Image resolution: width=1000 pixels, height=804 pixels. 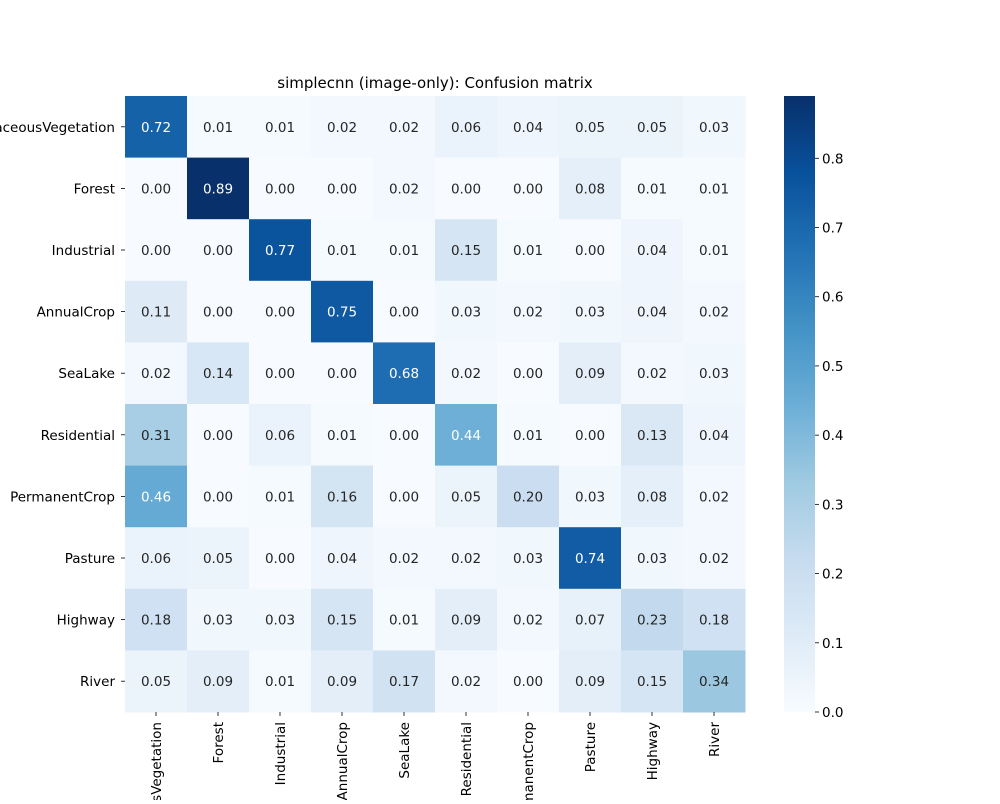 I want to click on cell-value-label: 0.74, so click(x=590, y=559).